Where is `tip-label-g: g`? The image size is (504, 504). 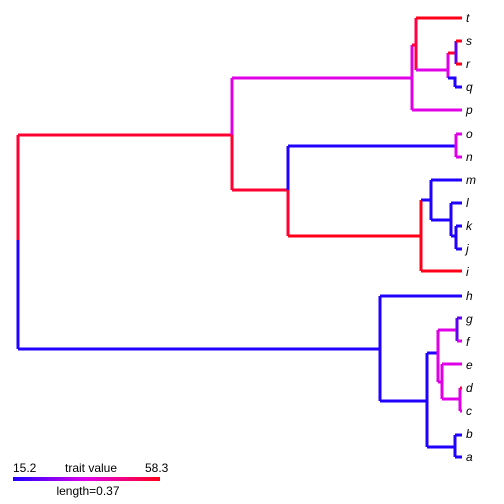
tip-label-g: g is located at coordinates (469, 319).